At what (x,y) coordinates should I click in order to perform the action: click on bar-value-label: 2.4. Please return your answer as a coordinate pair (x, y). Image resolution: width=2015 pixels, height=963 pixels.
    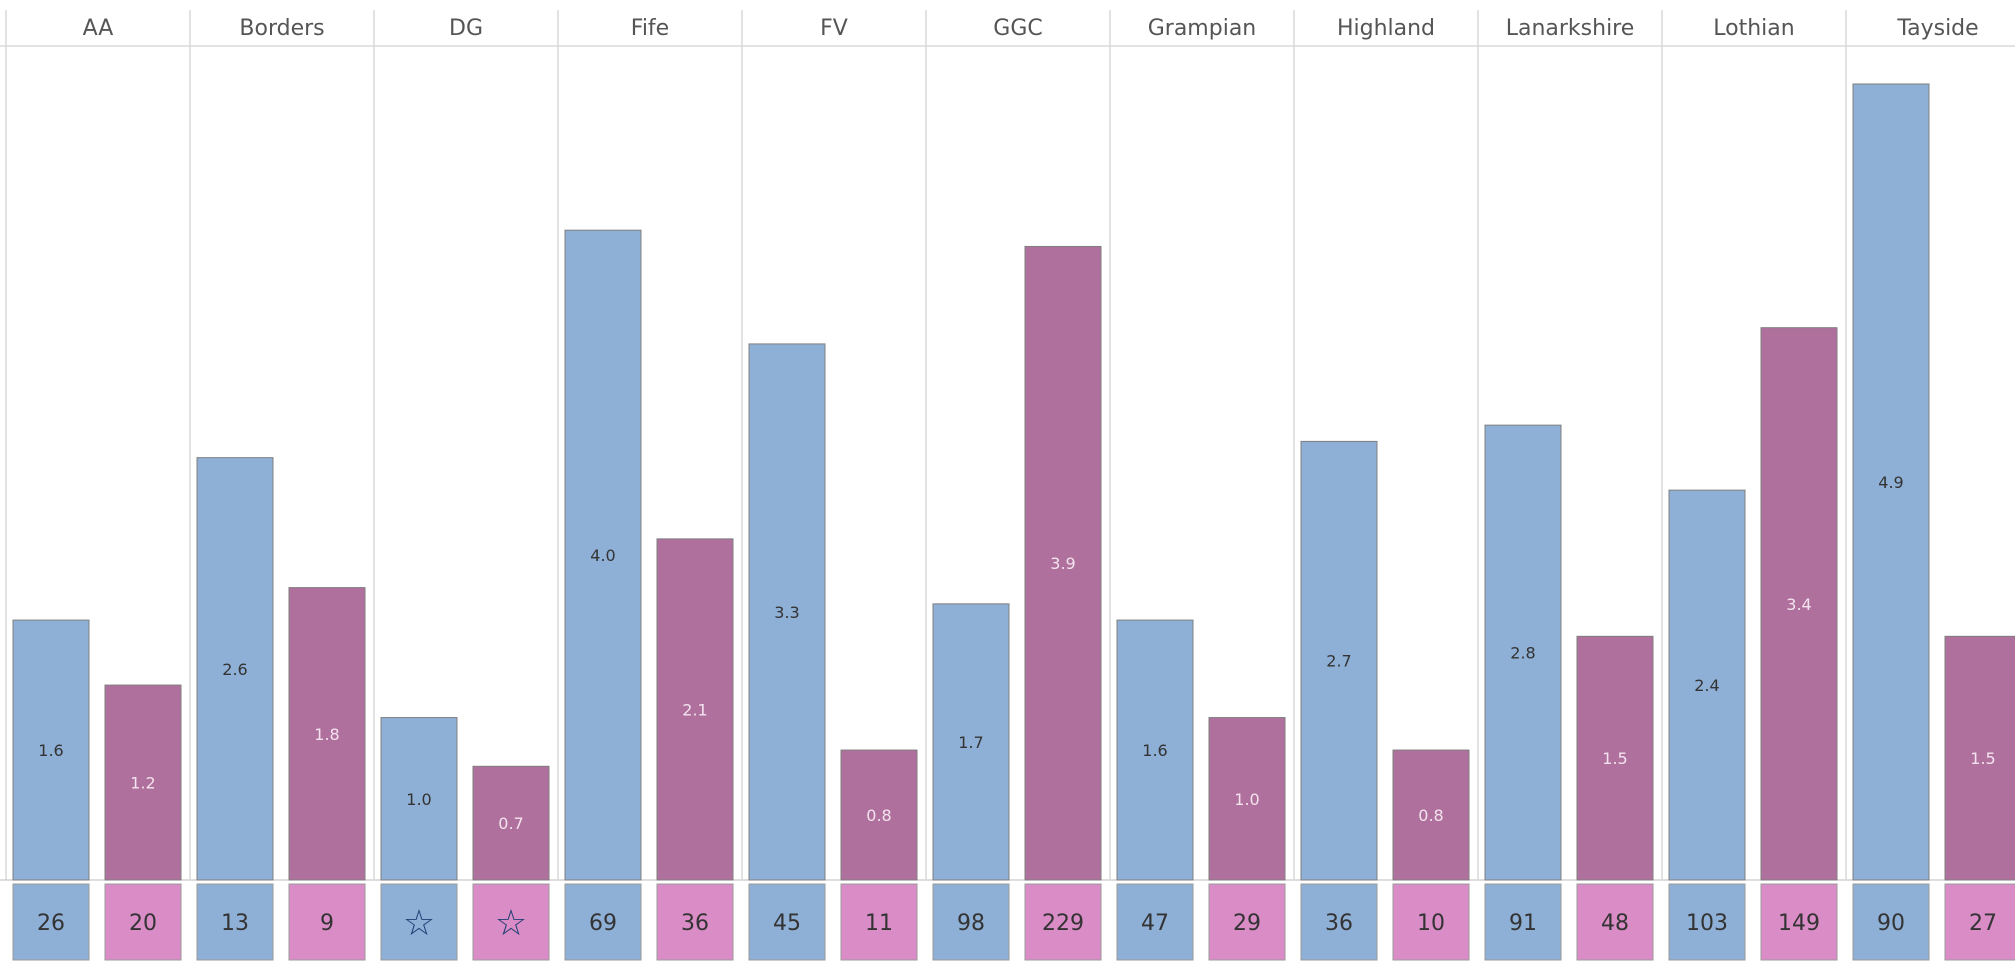
    Looking at the image, I should click on (1706, 685).